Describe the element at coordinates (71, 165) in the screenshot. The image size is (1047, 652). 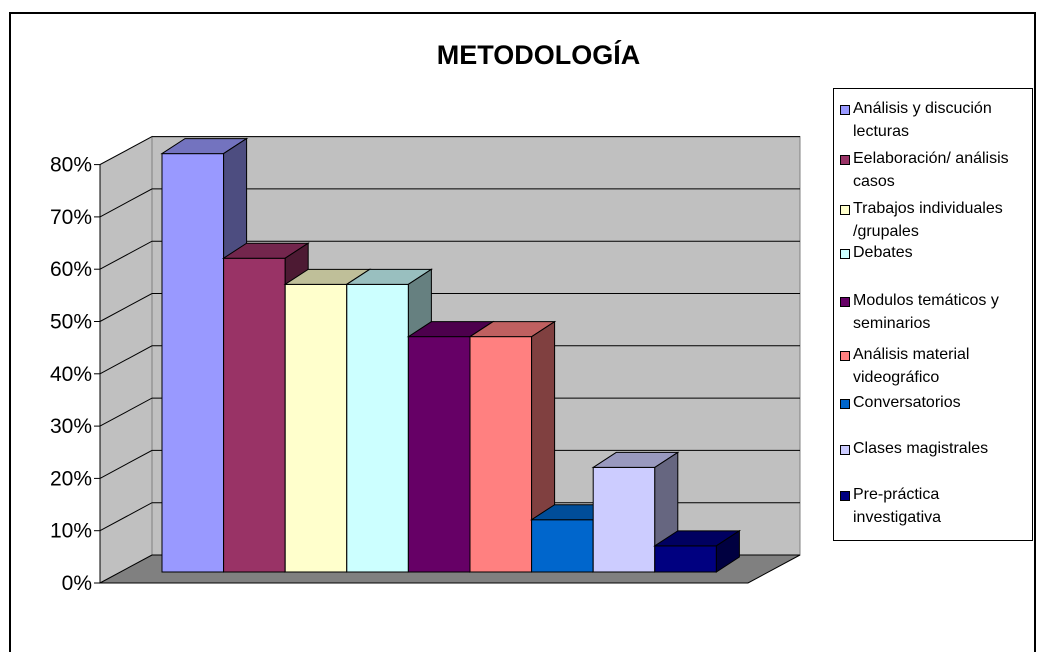
I see `y-tick-label: 80%` at that location.